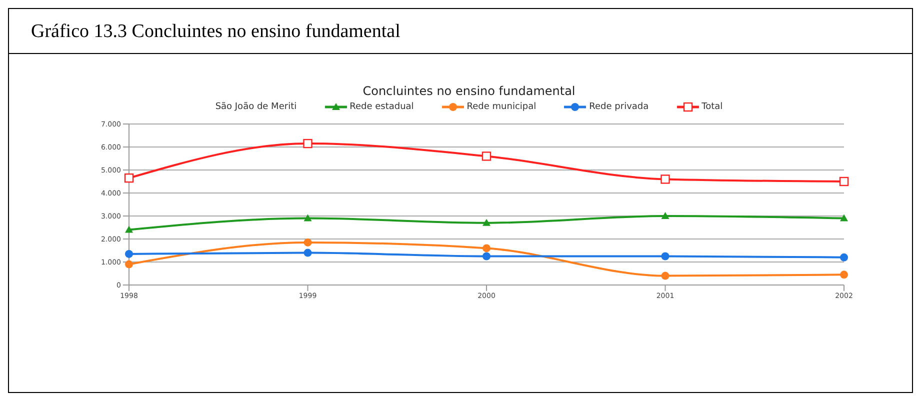 Image resolution: width=923 pixels, height=401 pixels. Describe the element at coordinates (501, 107) in the screenshot. I see `legend-label: Rede municipal` at that location.